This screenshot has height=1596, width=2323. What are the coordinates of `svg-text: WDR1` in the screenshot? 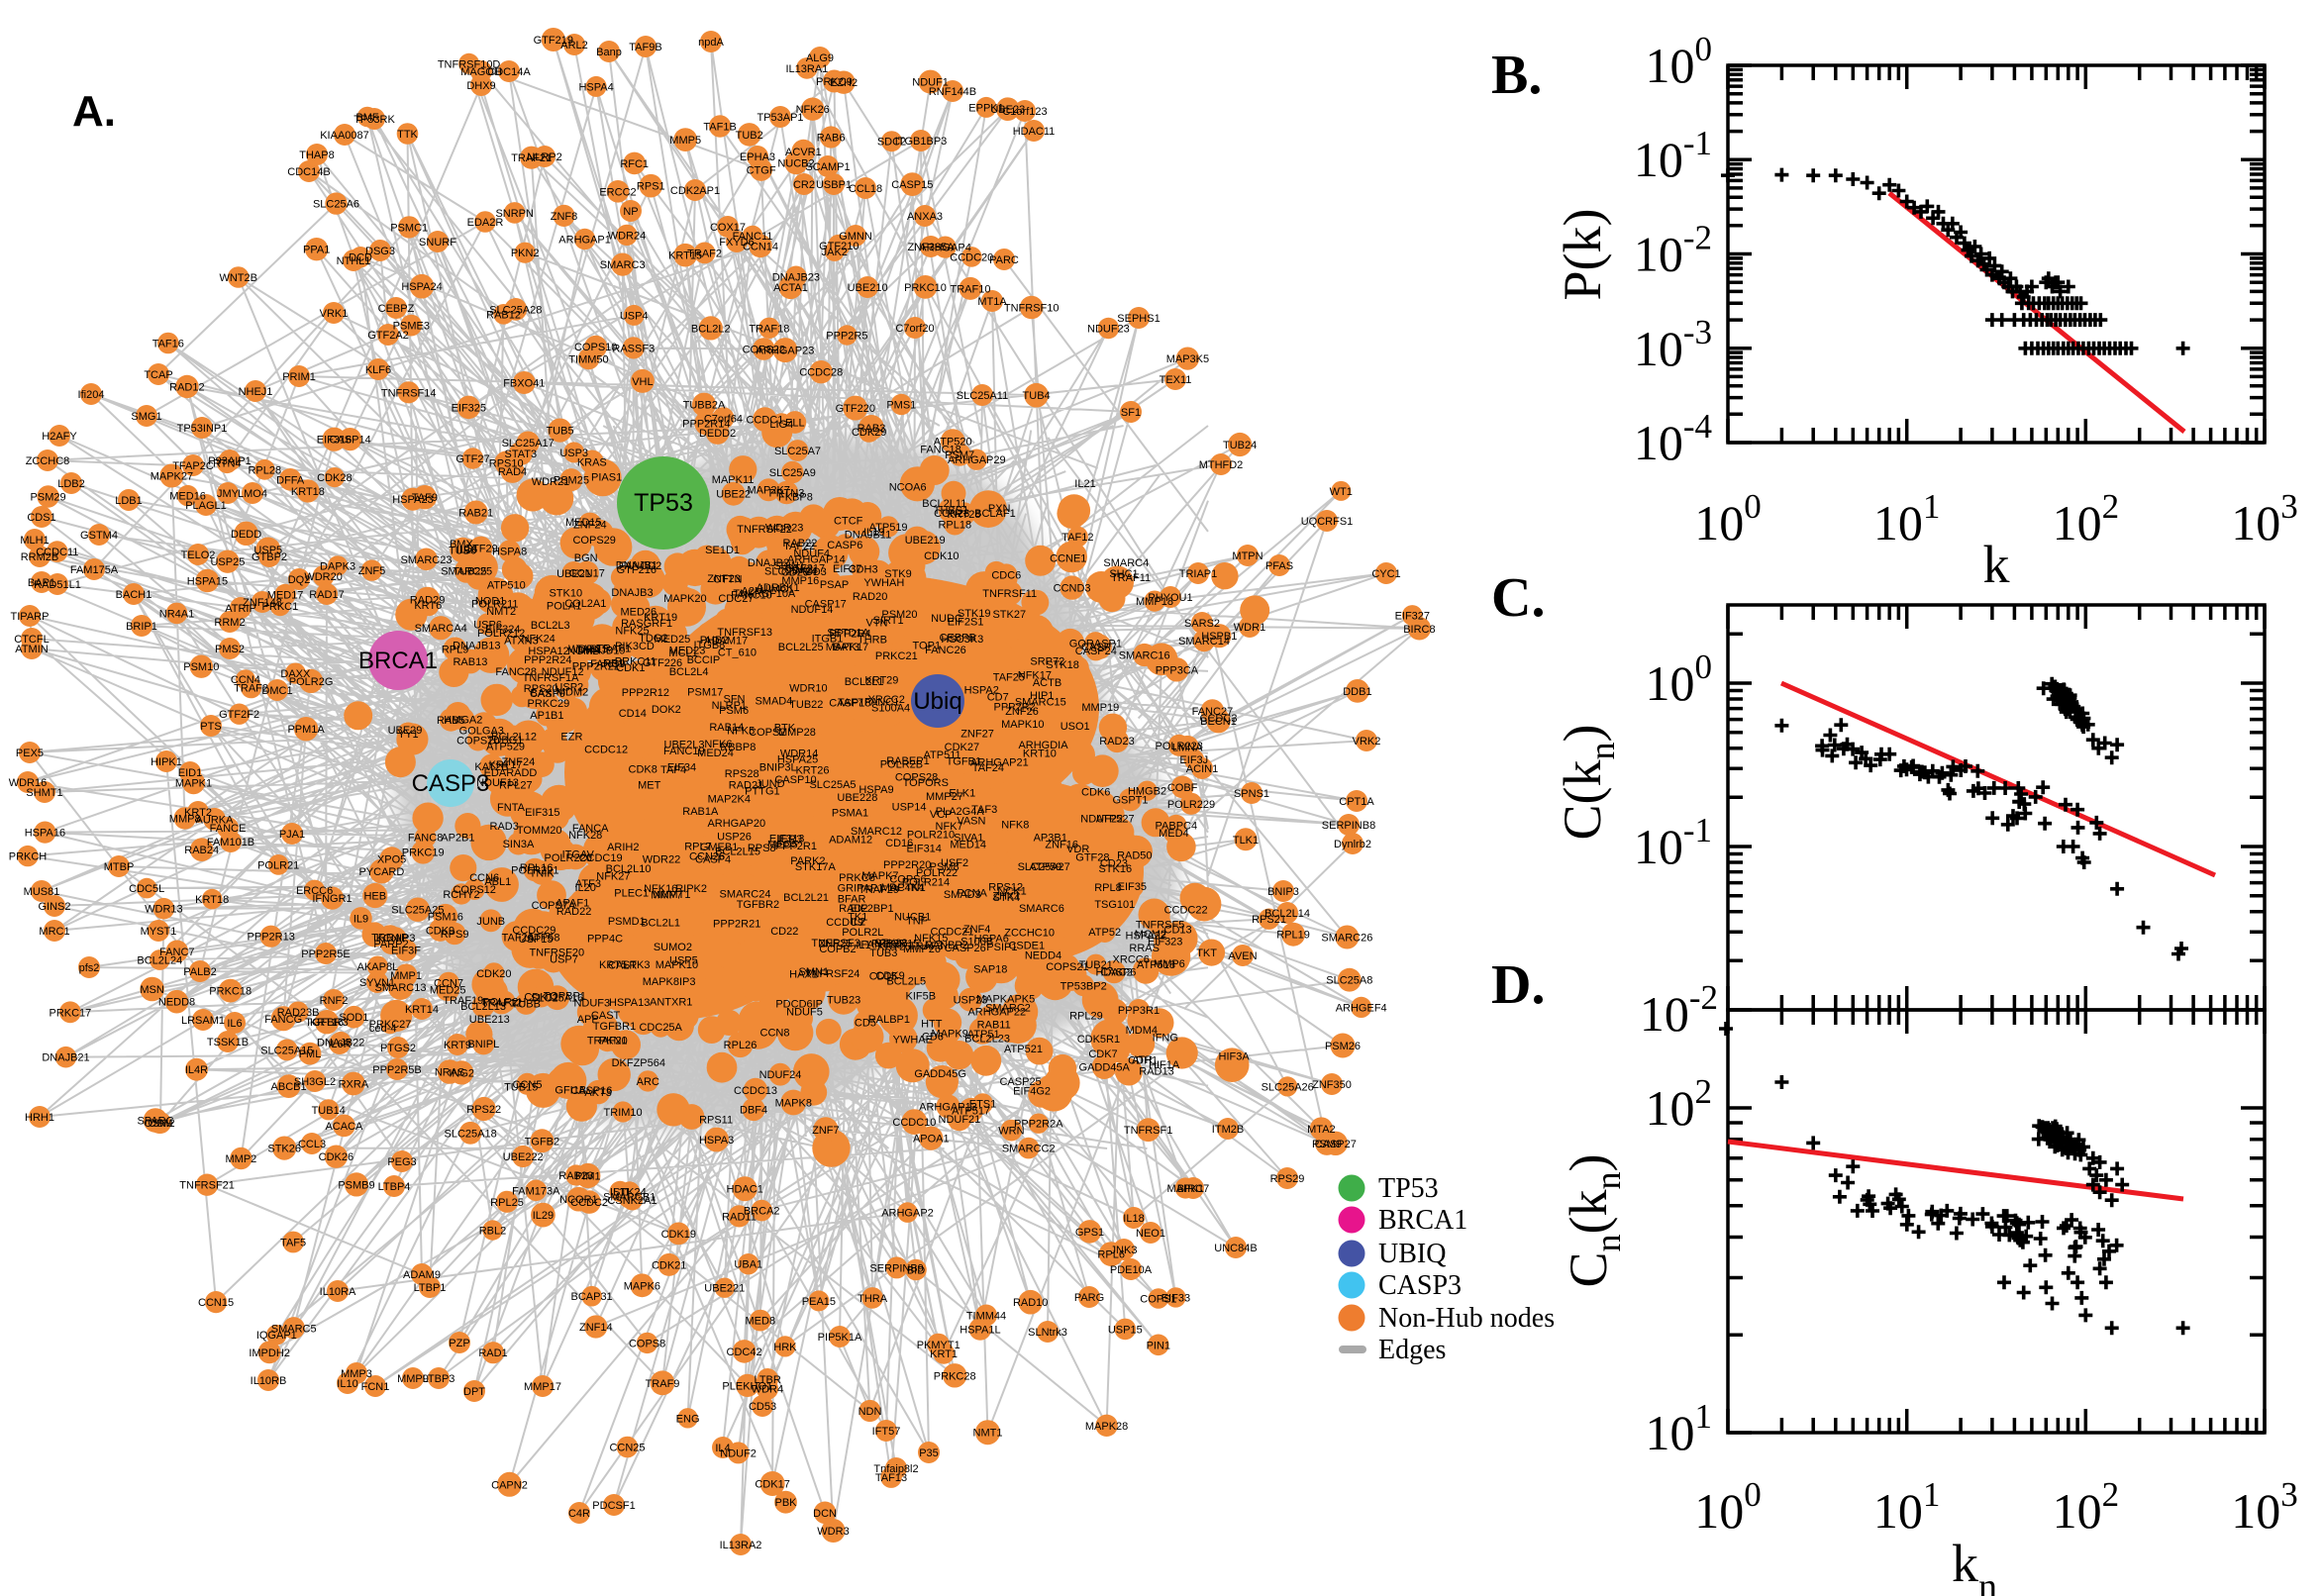 It's located at (1250, 628).